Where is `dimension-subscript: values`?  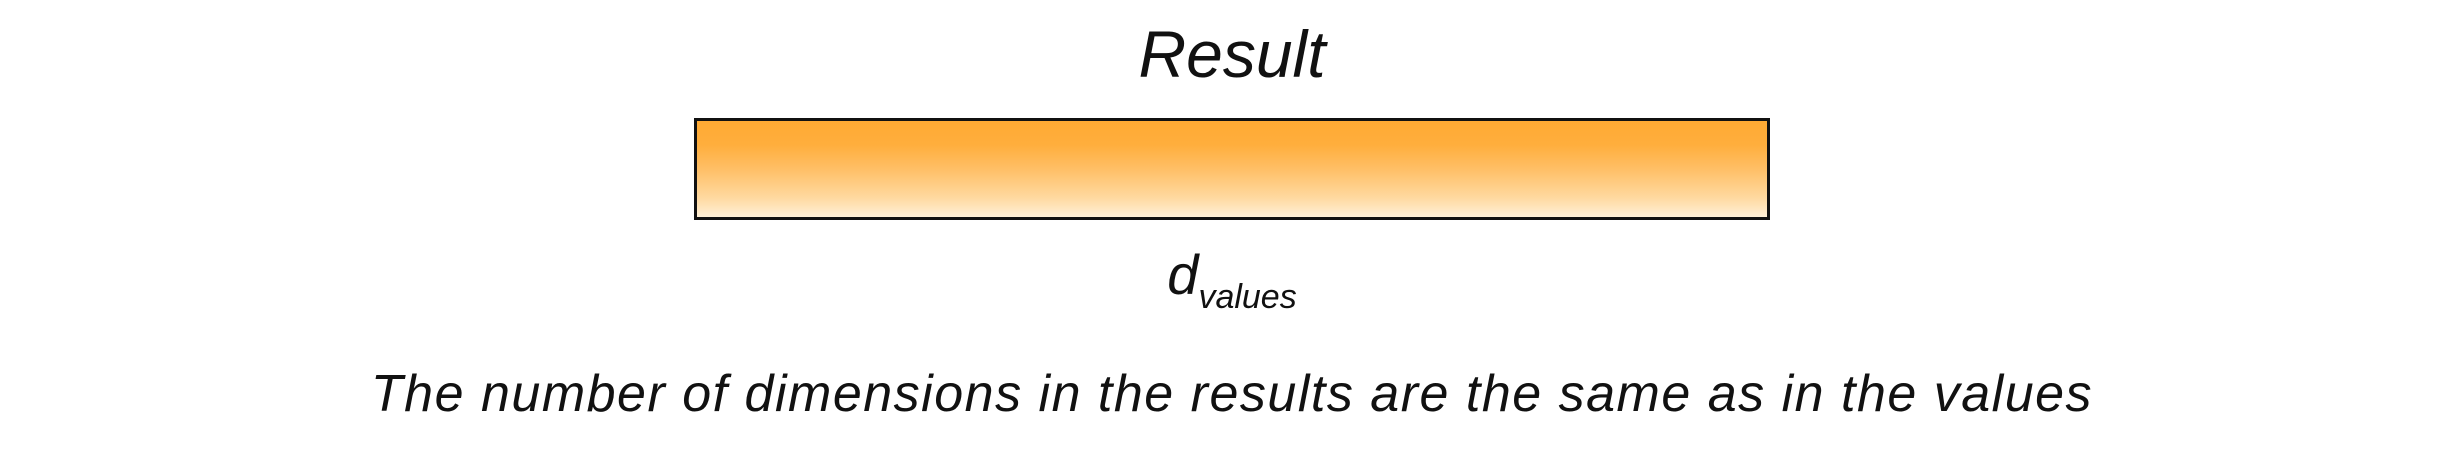 dimension-subscript: values is located at coordinates (1247, 297).